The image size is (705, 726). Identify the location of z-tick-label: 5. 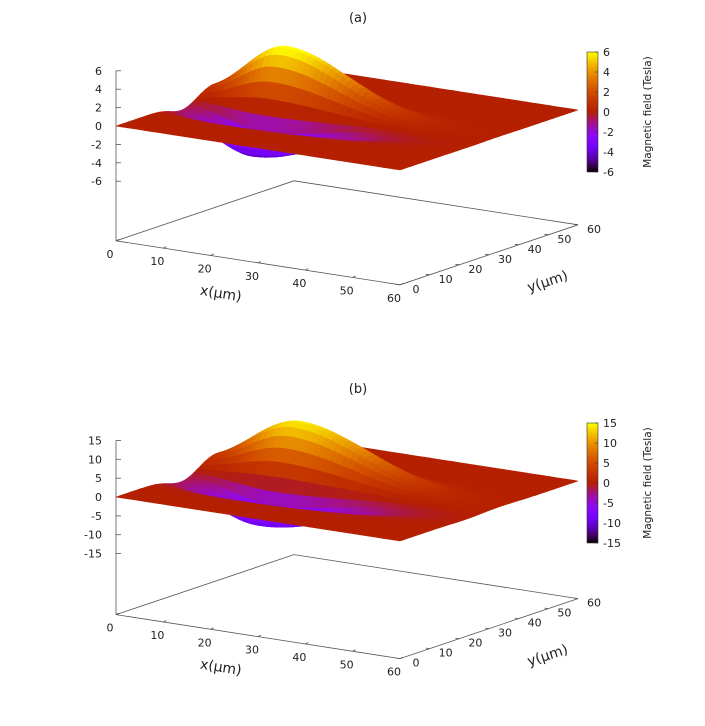
(98, 478).